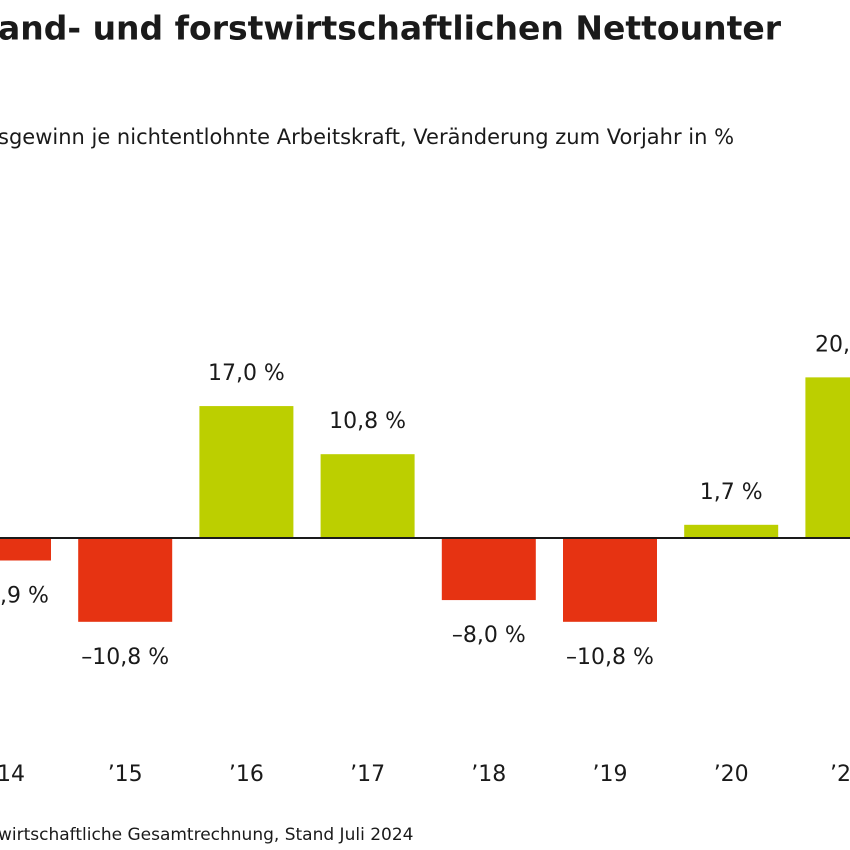  I want to click on x-tick-label: ’19, so click(610, 774).